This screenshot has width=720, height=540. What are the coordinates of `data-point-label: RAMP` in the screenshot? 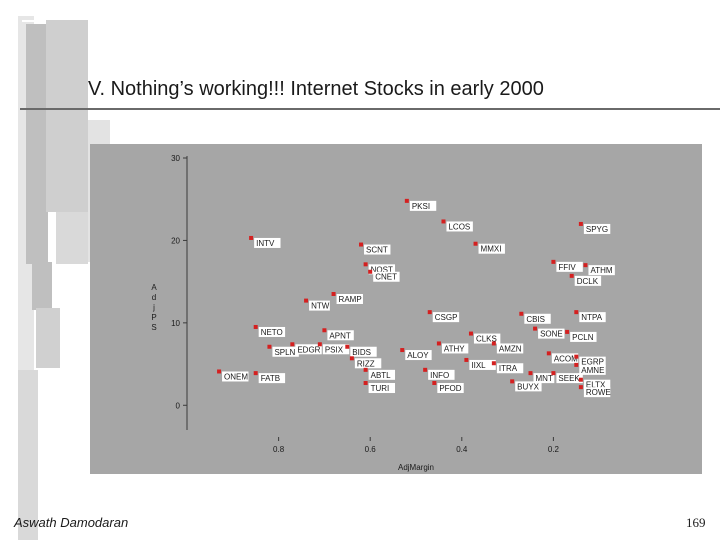 It's located at (350, 299).